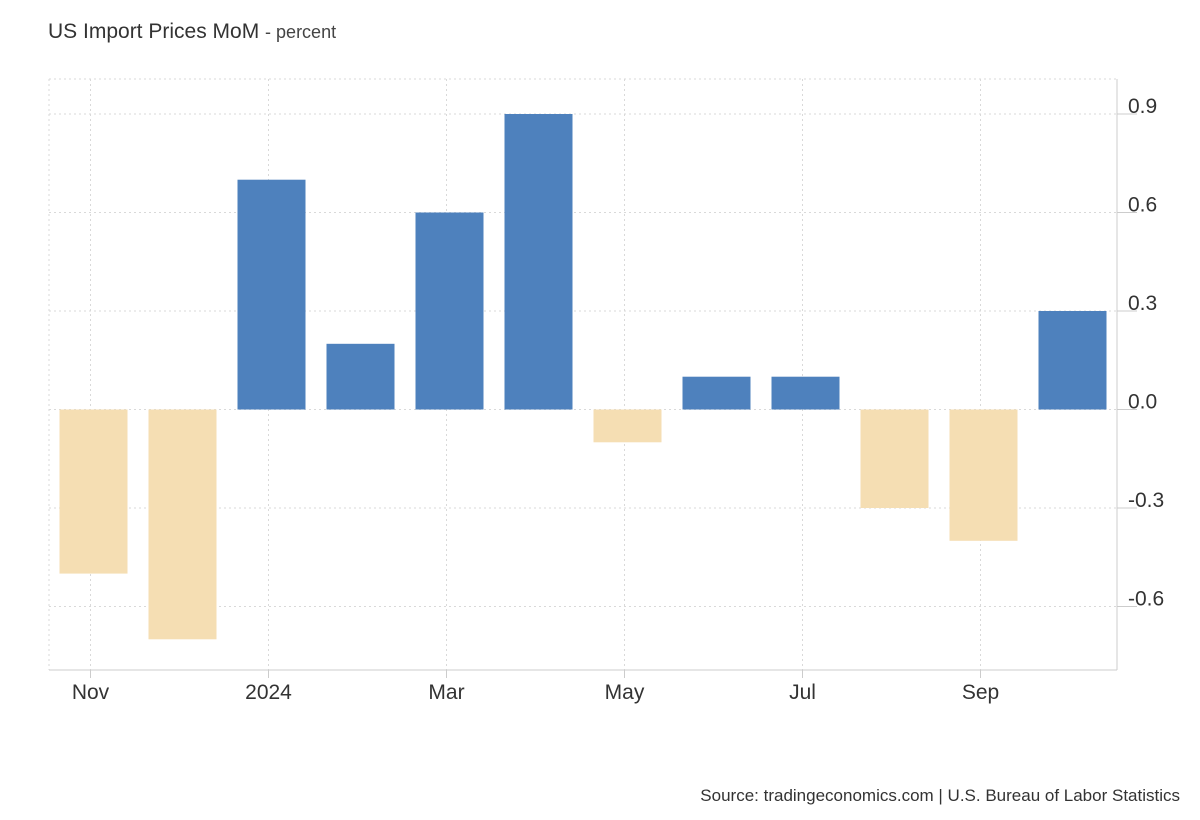  I want to click on bar-oct, so click(1072, 360).